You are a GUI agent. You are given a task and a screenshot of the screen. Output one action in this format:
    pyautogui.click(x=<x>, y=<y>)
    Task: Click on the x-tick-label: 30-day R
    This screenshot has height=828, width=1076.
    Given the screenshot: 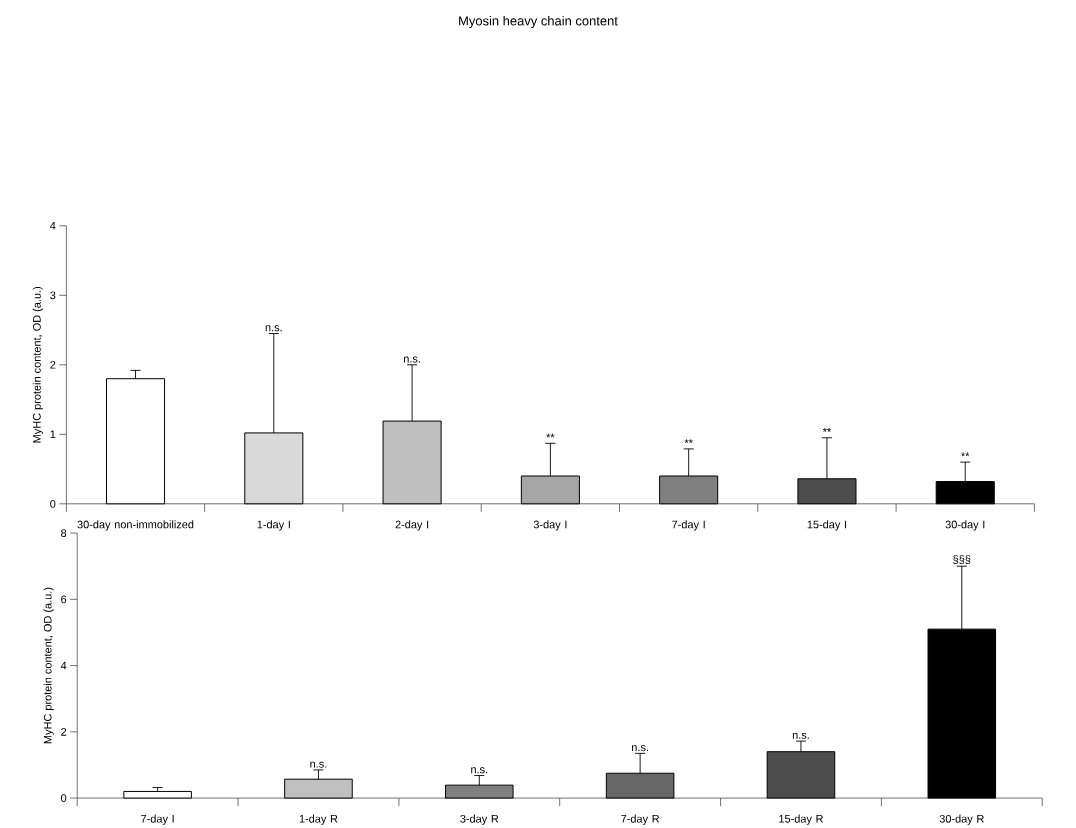 What is the action you would take?
    pyautogui.click(x=961, y=819)
    